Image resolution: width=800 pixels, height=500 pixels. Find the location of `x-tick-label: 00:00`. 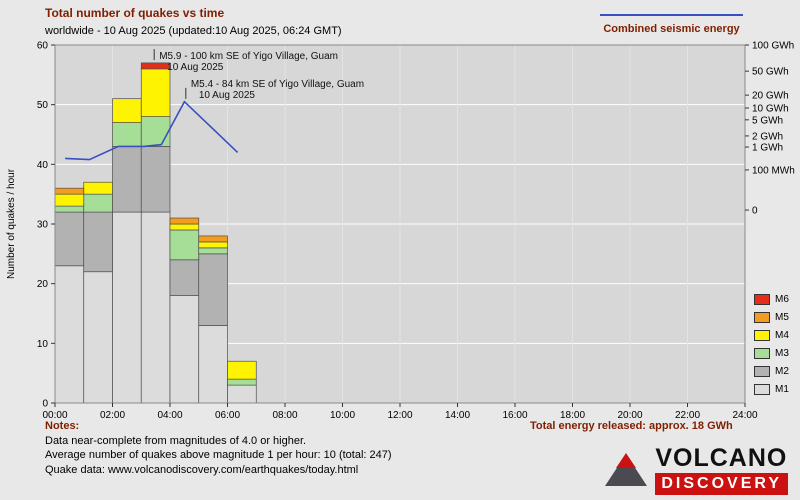

x-tick-label: 00:00 is located at coordinates (54, 415).